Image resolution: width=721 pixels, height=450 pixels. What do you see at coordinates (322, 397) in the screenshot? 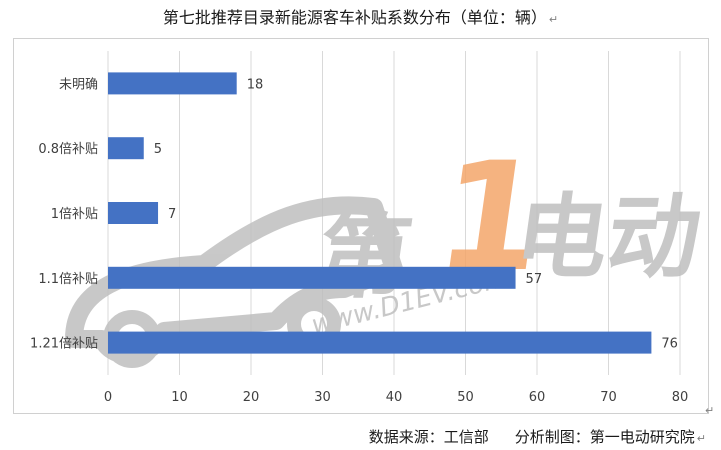
I see `x-tick-label: 30` at bounding box center [322, 397].